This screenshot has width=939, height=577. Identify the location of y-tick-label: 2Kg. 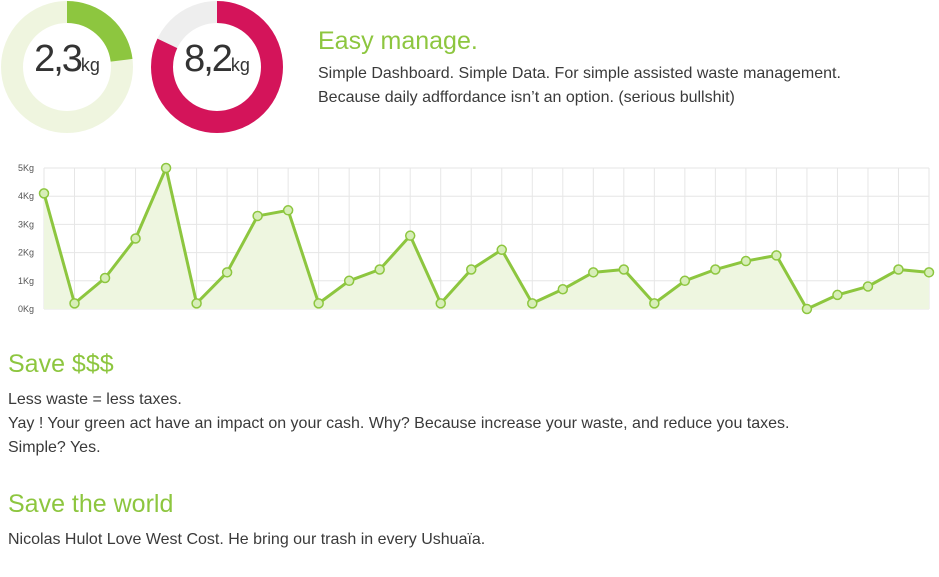
(26, 253).